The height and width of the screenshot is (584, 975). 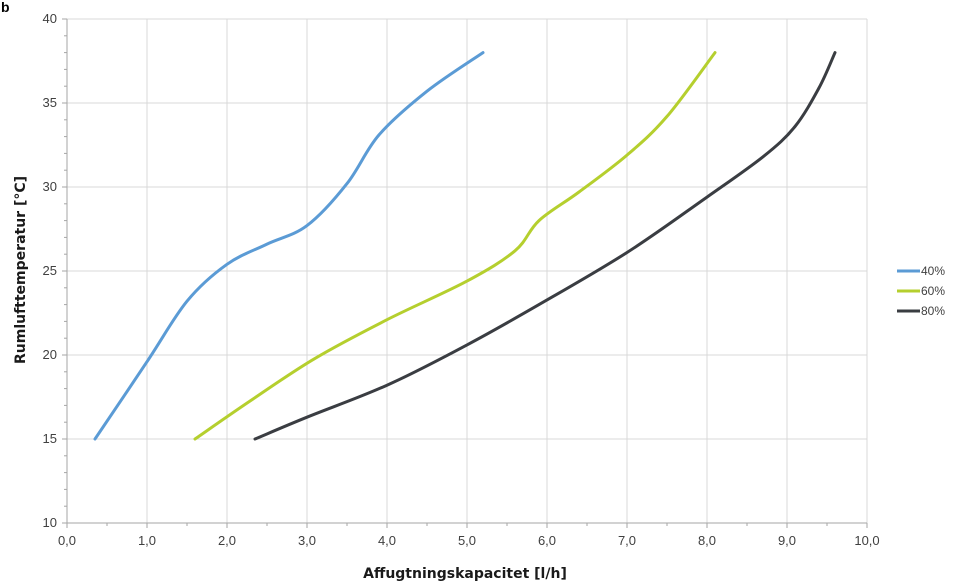 I want to click on x-tick-label: 3,0, so click(x=307, y=540).